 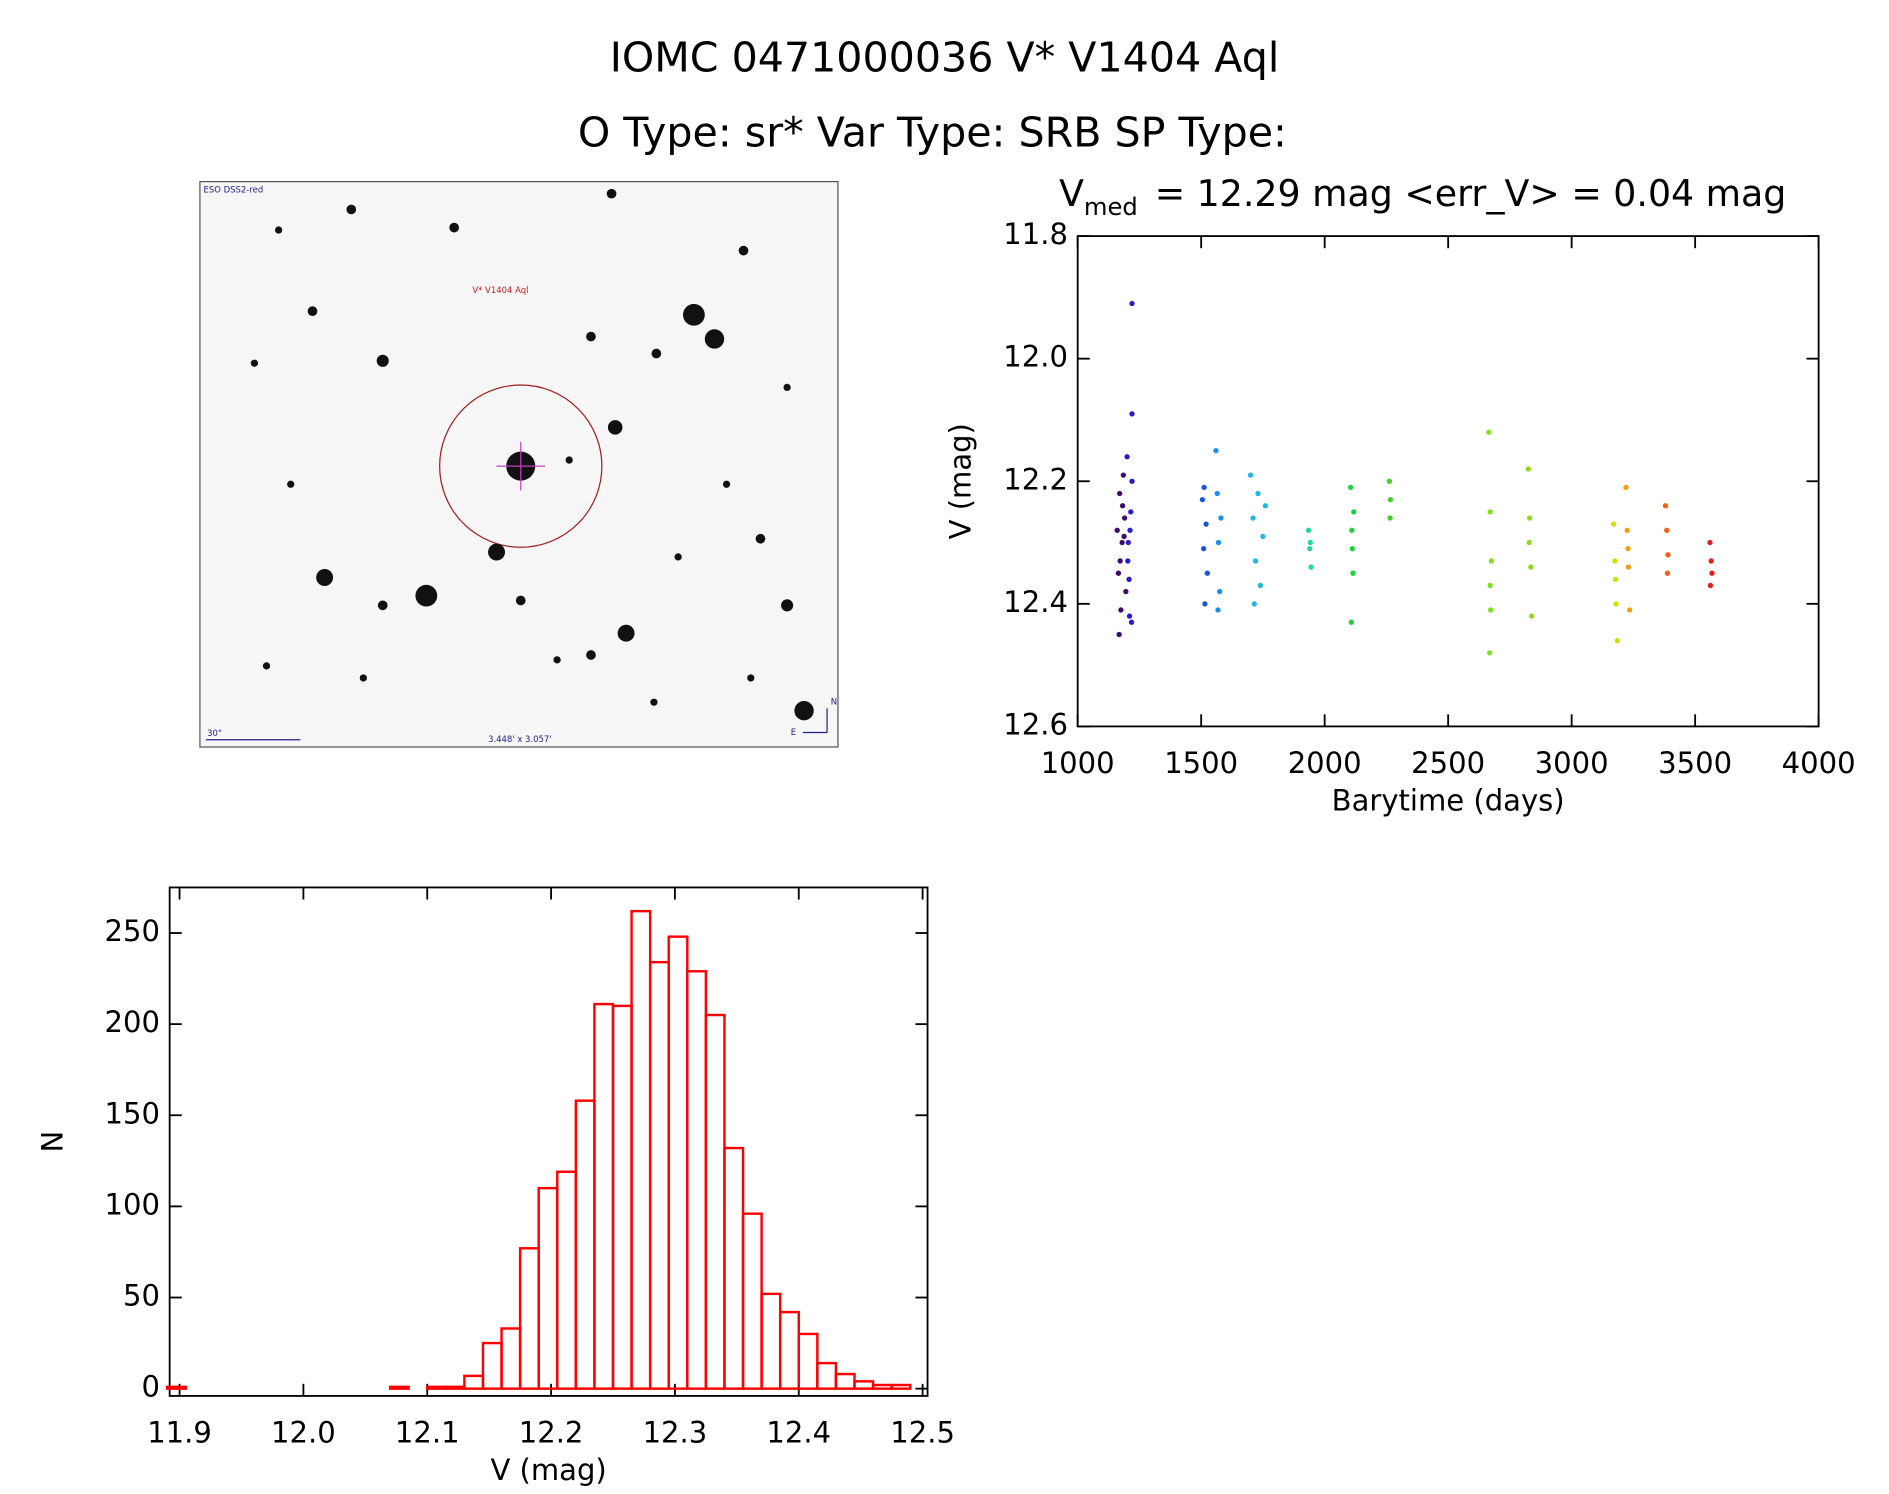 What do you see at coordinates (132, 931) in the screenshot?
I see `y-tick-label: 250` at bounding box center [132, 931].